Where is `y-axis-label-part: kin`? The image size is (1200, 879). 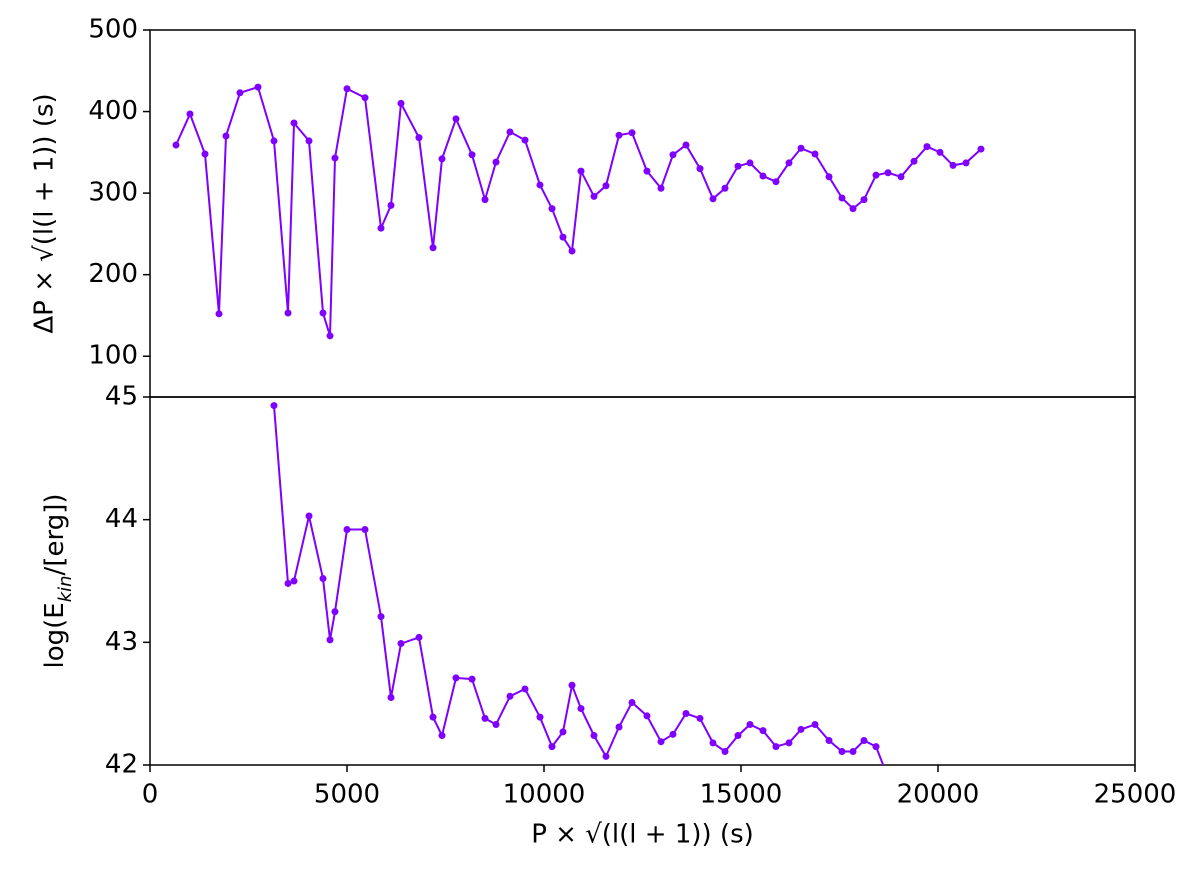
y-axis-label-part: kin is located at coordinates (65, 588).